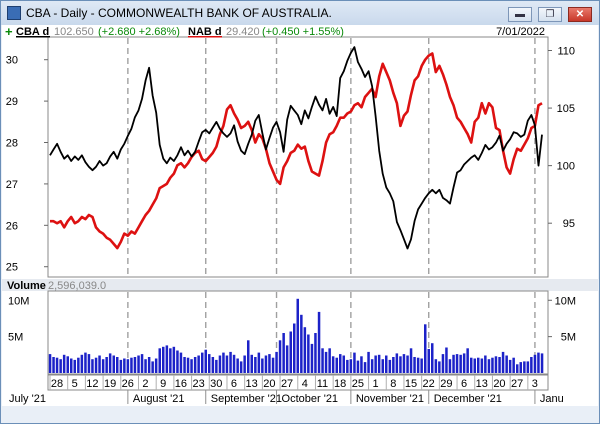  I want to click on day-tick-label: 2, so click(145, 384).